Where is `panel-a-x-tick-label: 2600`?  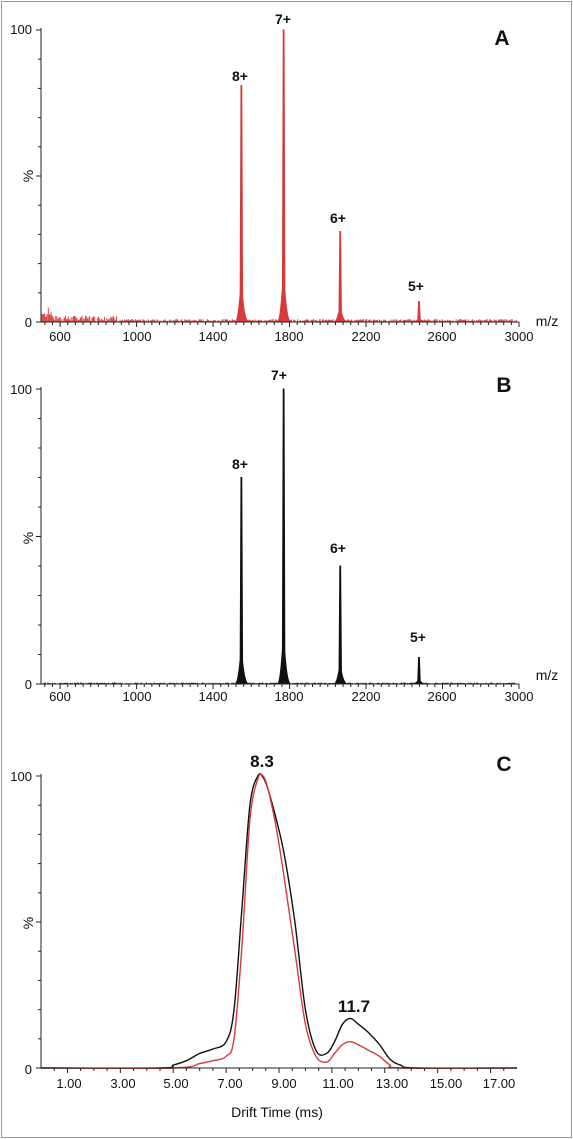 panel-a-x-tick-label: 2600 is located at coordinates (442, 336).